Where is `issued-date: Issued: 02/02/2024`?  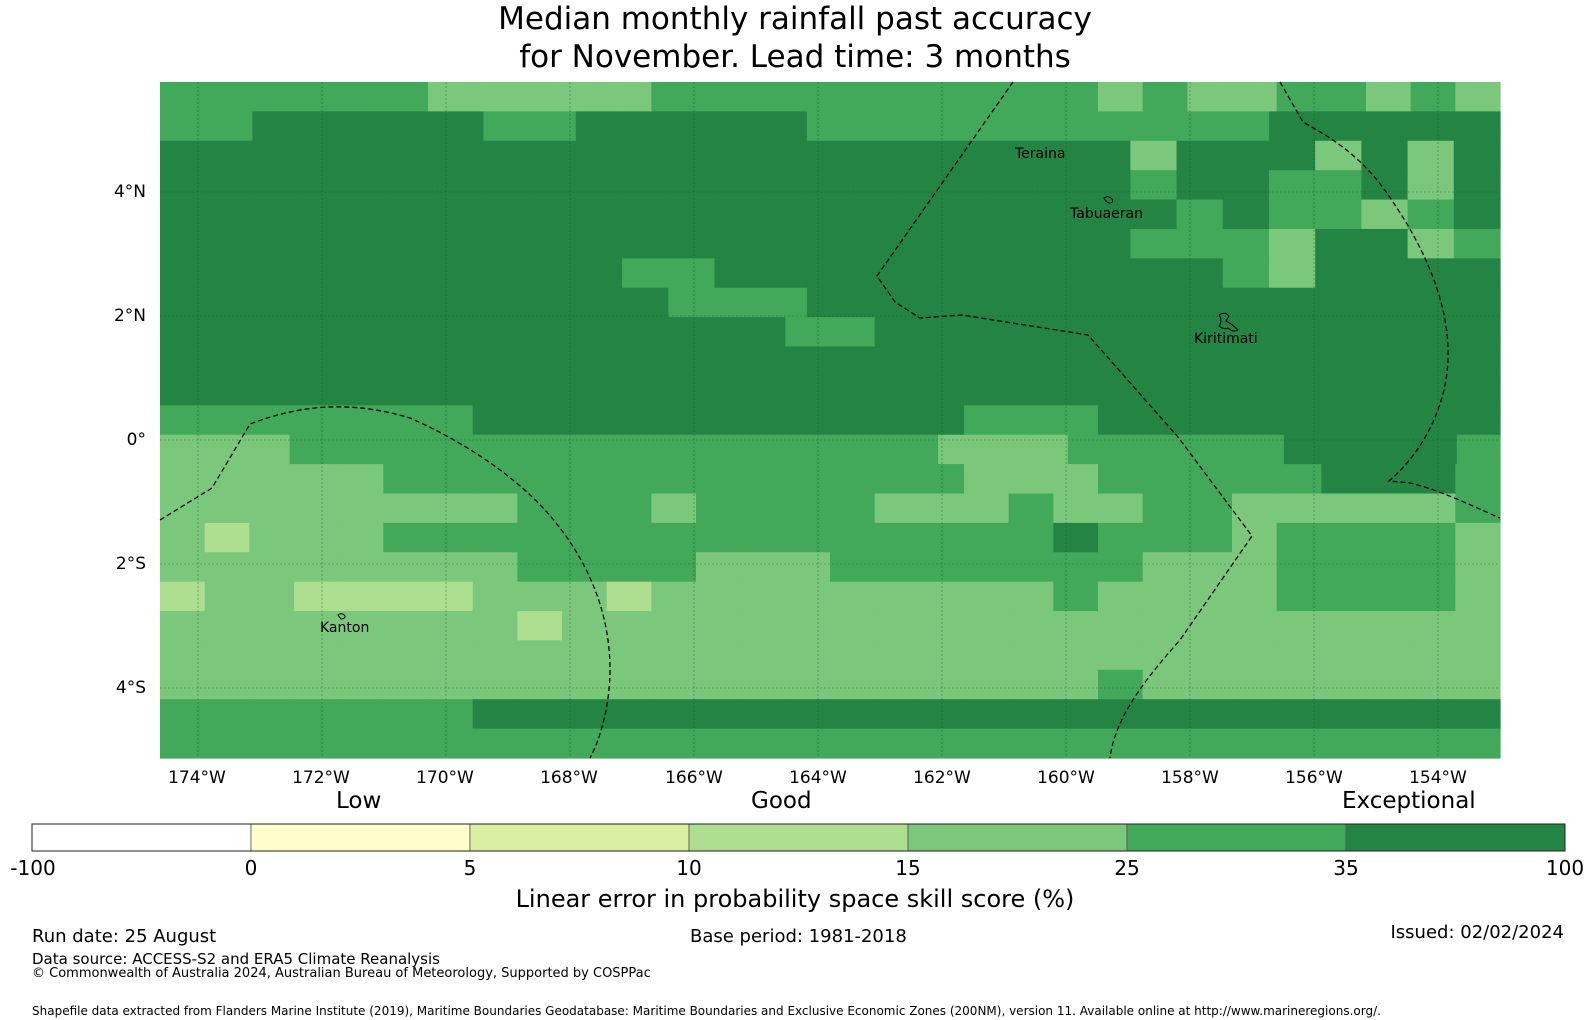 issued-date: Issued: 02/02/2024 is located at coordinates (1477, 932).